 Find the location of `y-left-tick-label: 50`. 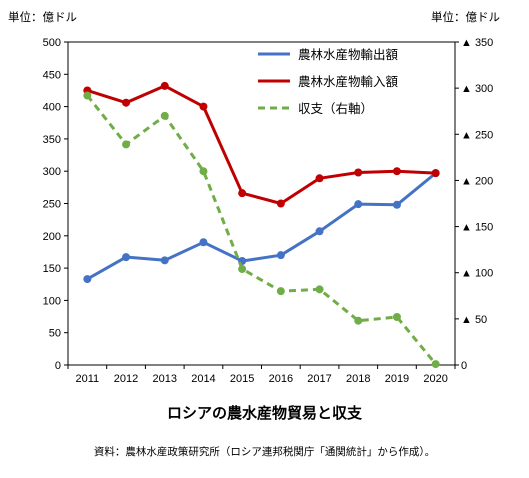

y-left-tick-label: 50 is located at coordinates (55, 334).